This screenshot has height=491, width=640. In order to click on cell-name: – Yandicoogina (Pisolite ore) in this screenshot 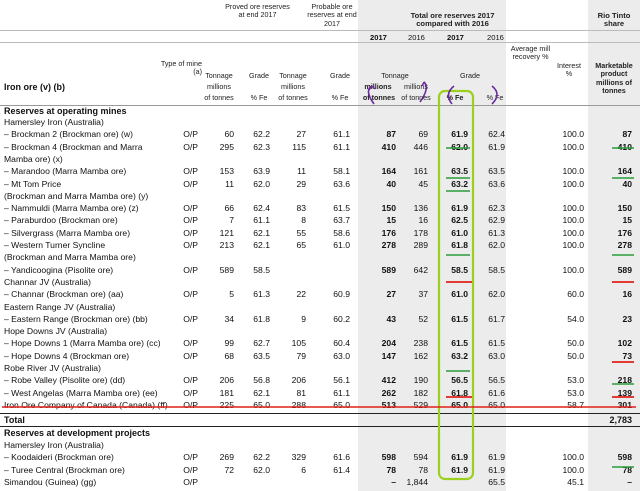, I will do `click(59, 269)`.